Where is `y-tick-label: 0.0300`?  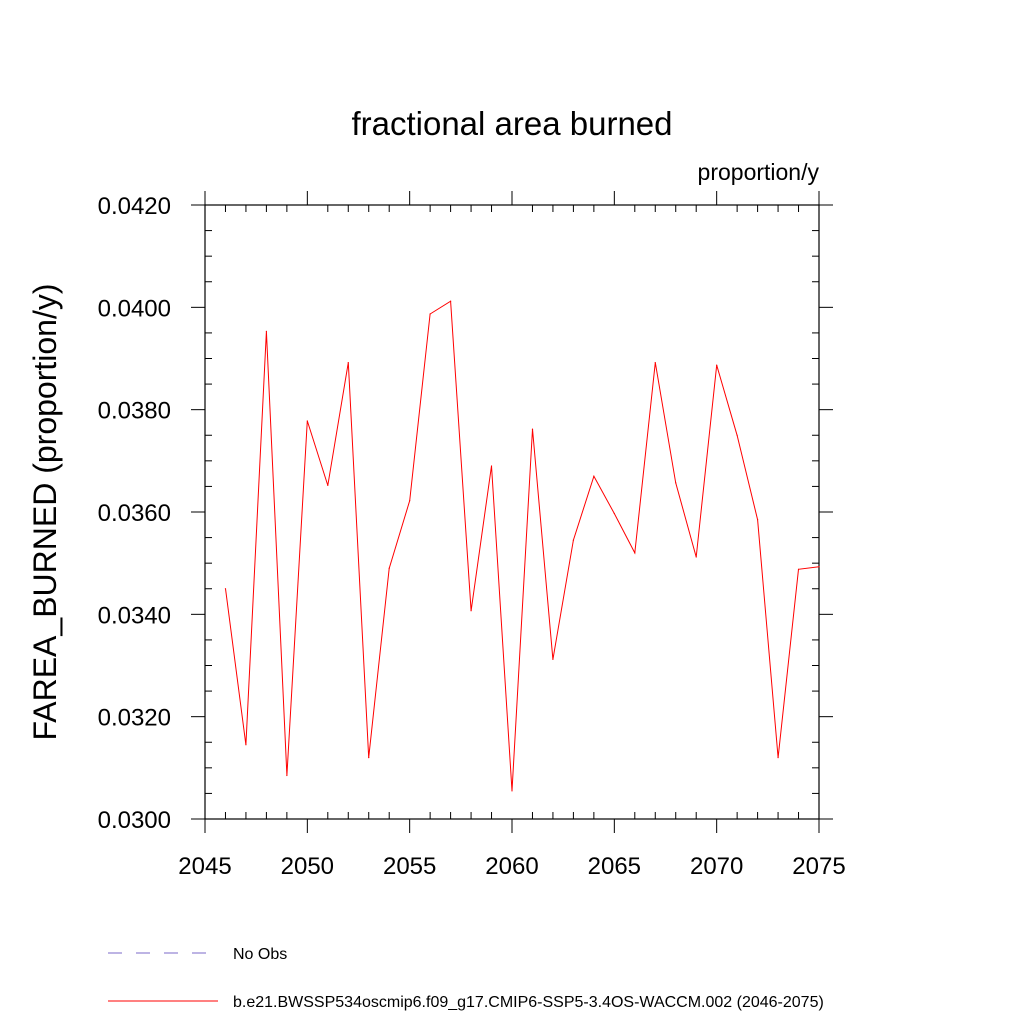 y-tick-label: 0.0300 is located at coordinates (134, 820).